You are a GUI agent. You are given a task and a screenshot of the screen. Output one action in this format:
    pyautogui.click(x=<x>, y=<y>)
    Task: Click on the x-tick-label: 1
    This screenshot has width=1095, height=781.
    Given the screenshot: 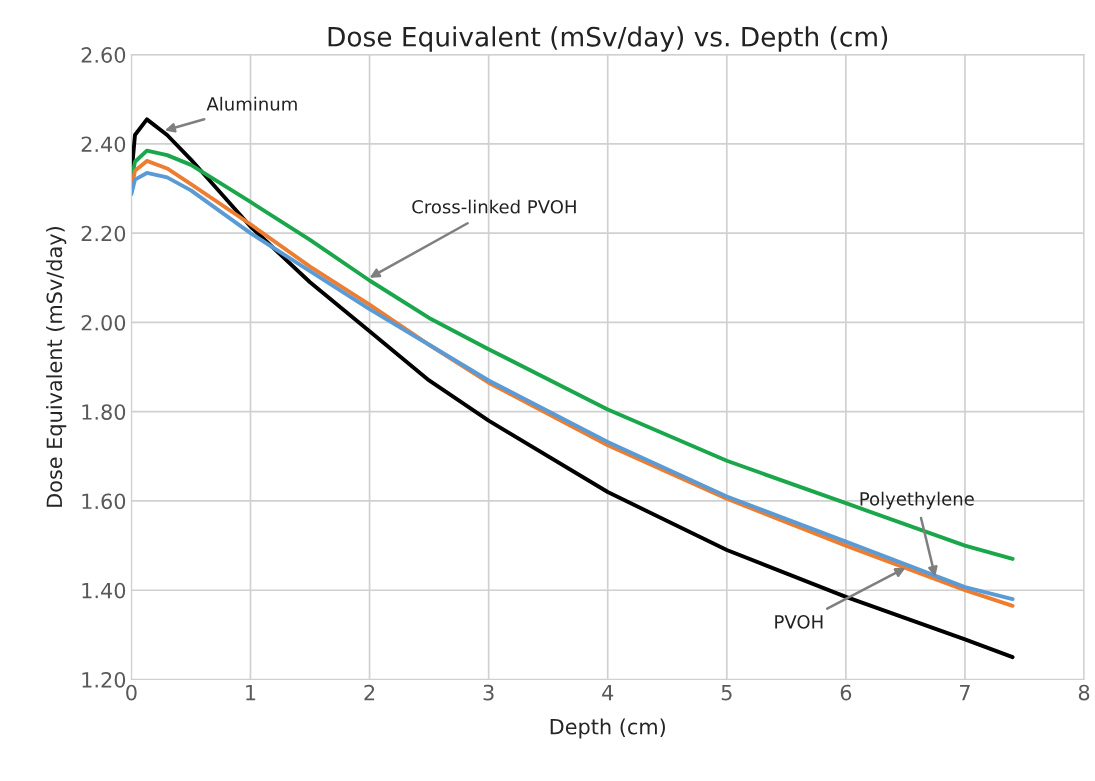 What is the action you would take?
    pyautogui.click(x=251, y=692)
    